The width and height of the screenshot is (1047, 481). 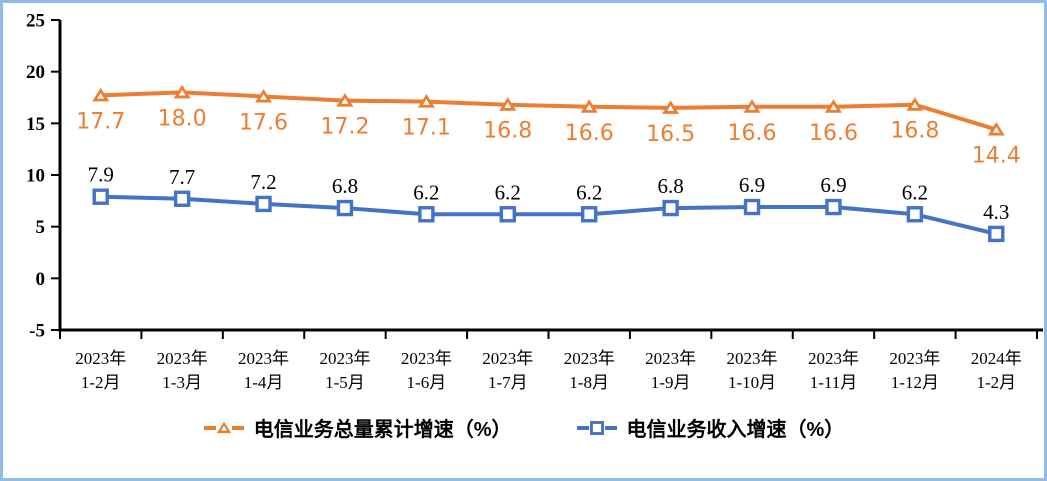 I want to click on legend-item-total-volume-growth: 电信业务总量累计增速（%）, so click(x=357, y=427).